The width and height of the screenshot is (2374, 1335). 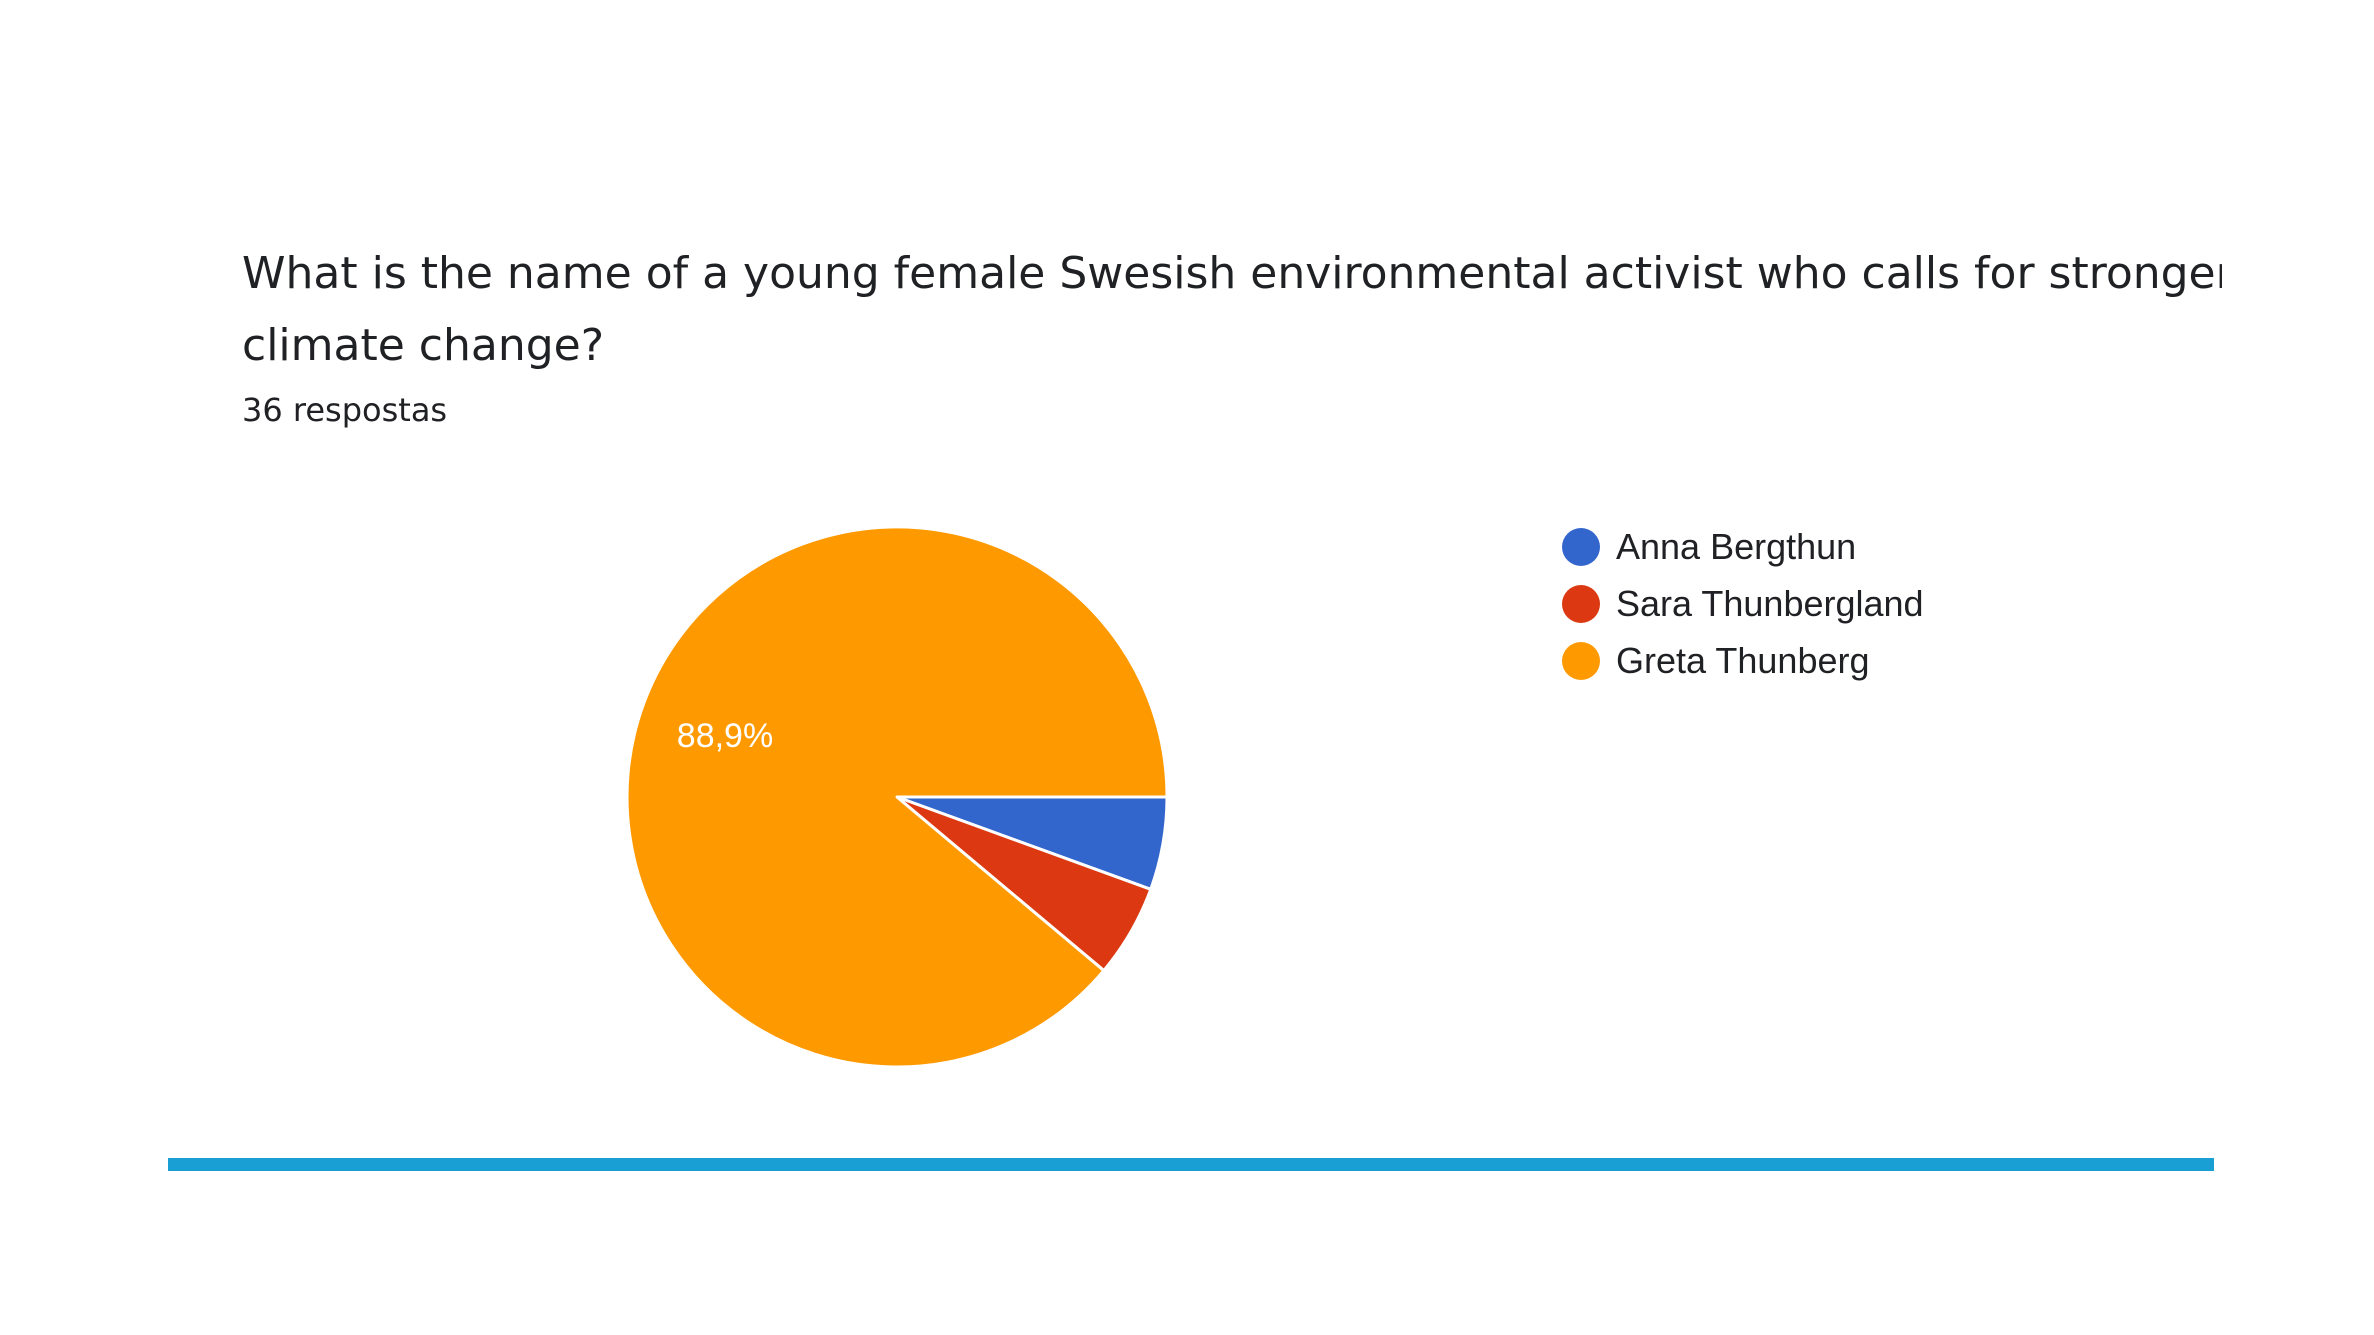 What do you see at coordinates (725, 736) in the screenshot?
I see `pie-data-label: 88,9%` at bounding box center [725, 736].